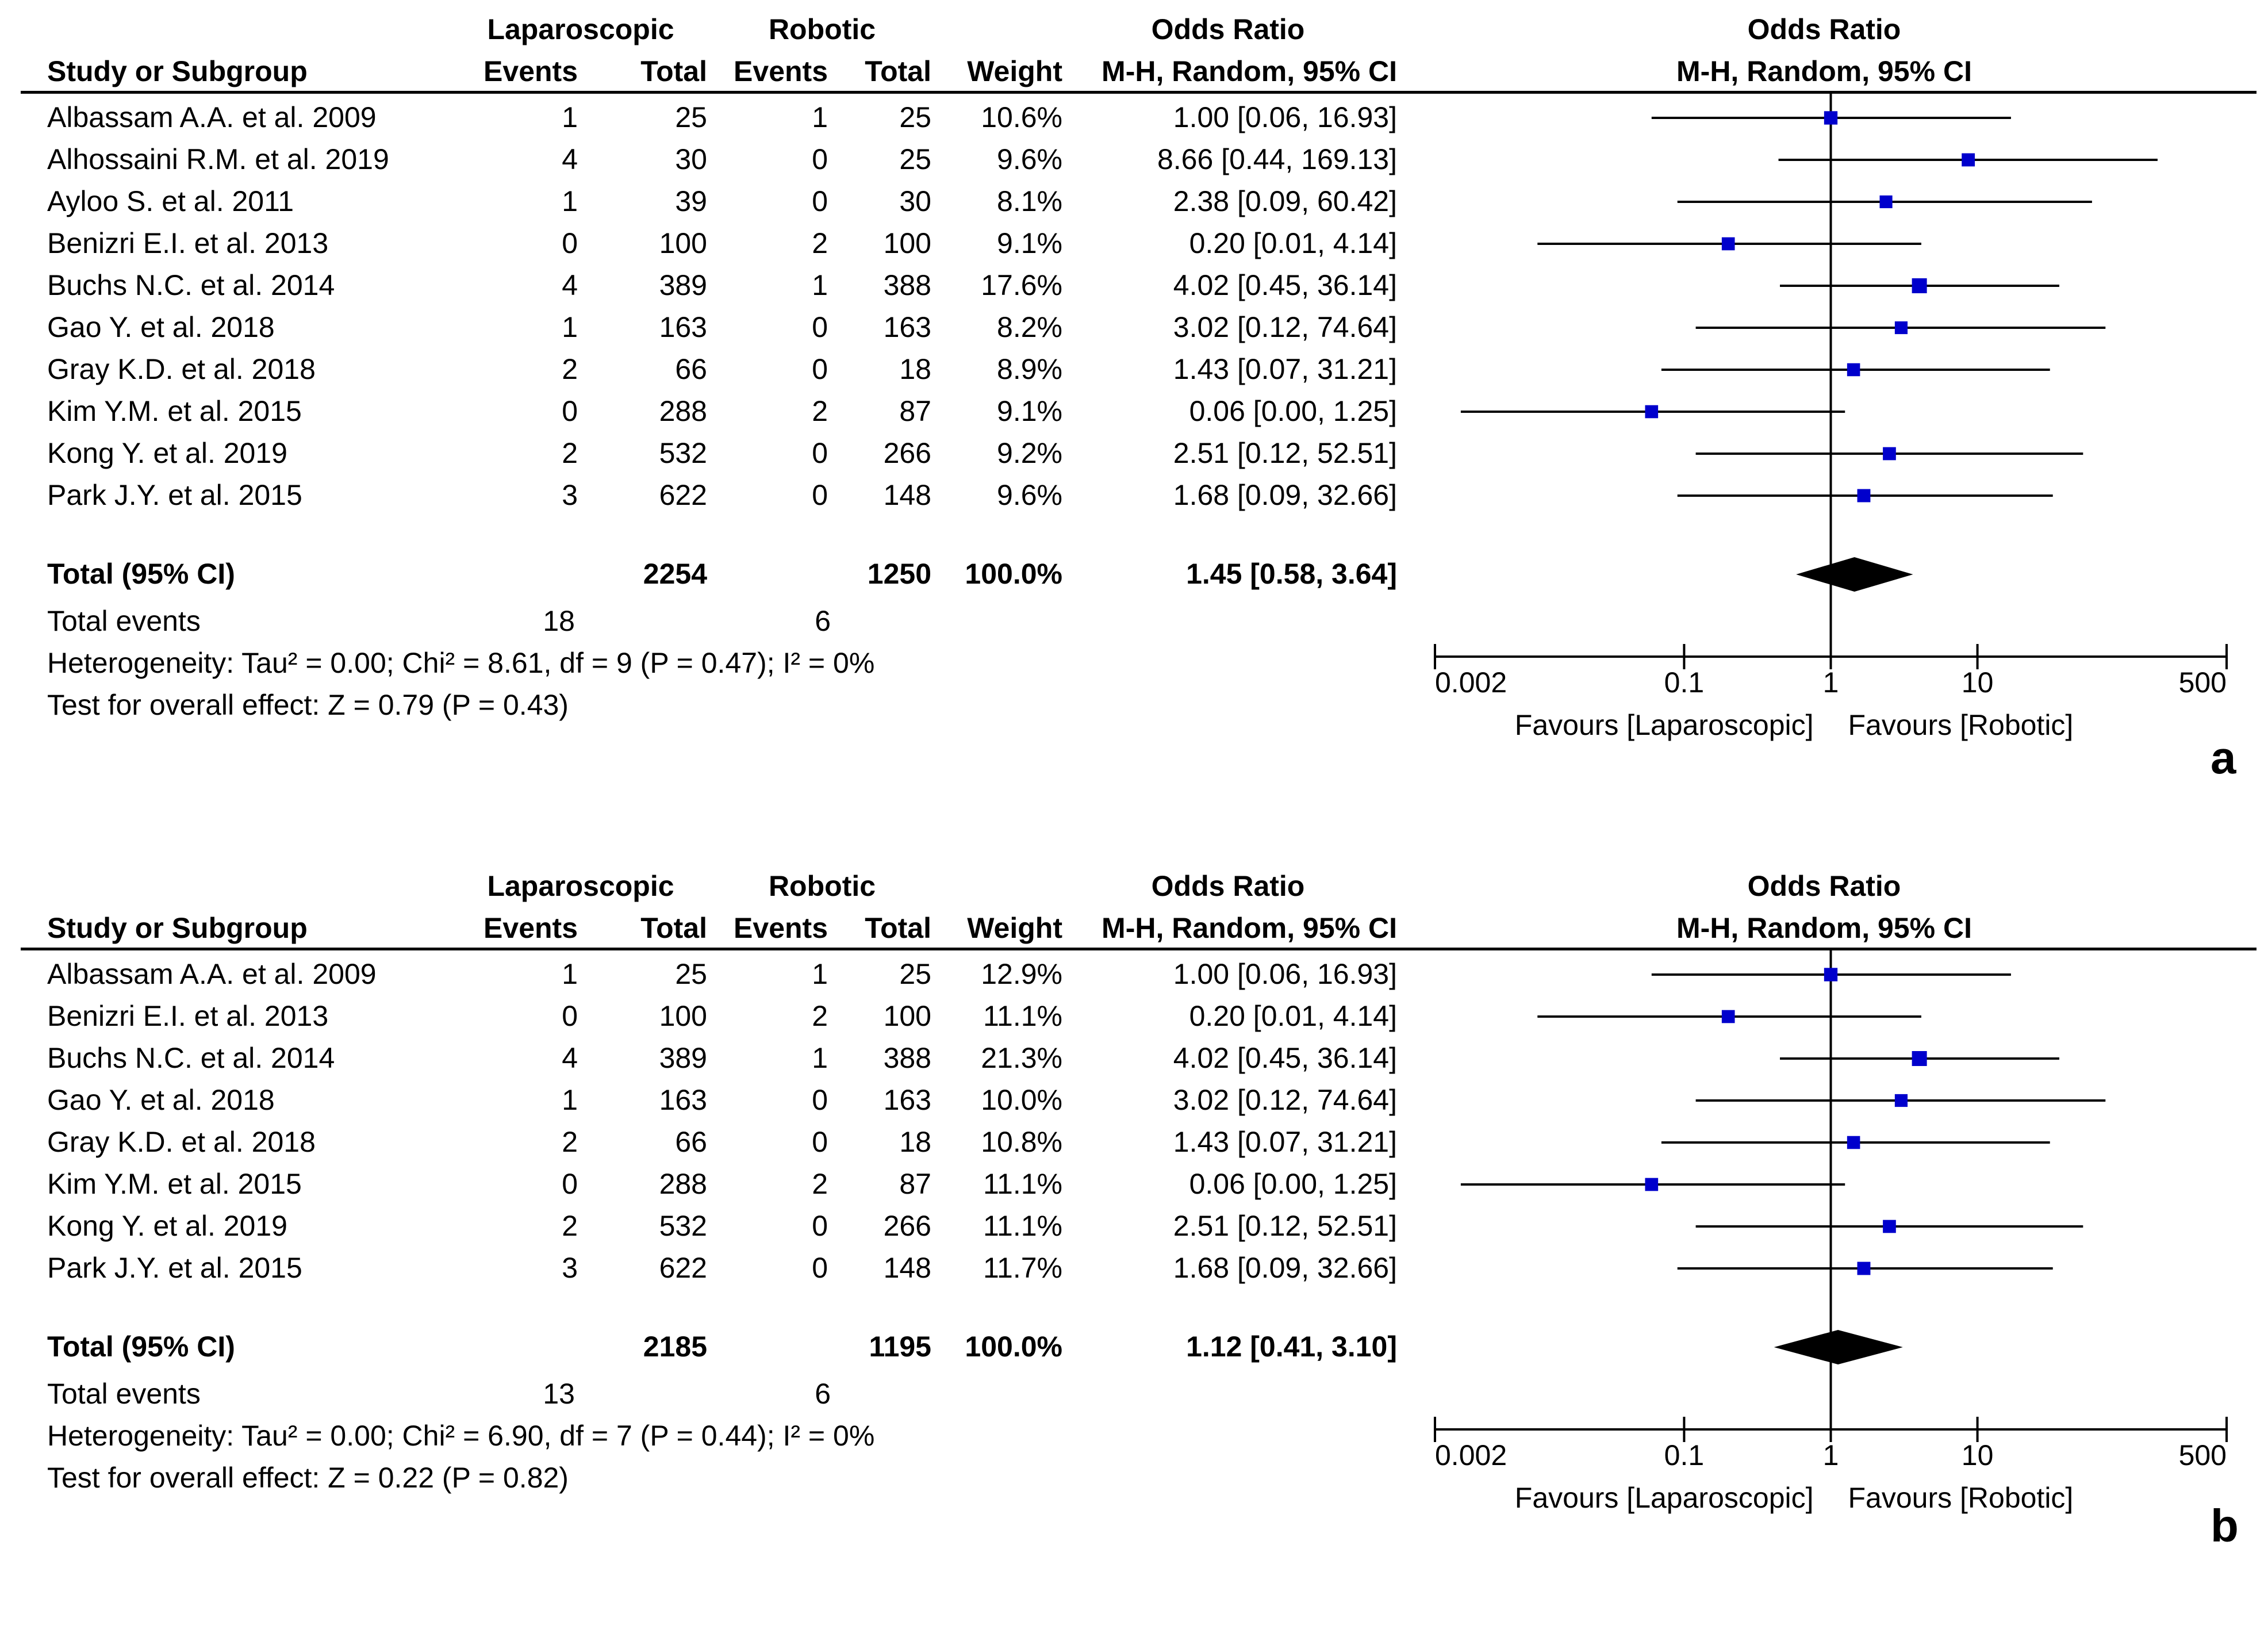  What do you see at coordinates (1029, 369) in the screenshot?
I see `study-weight: 8.9%` at bounding box center [1029, 369].